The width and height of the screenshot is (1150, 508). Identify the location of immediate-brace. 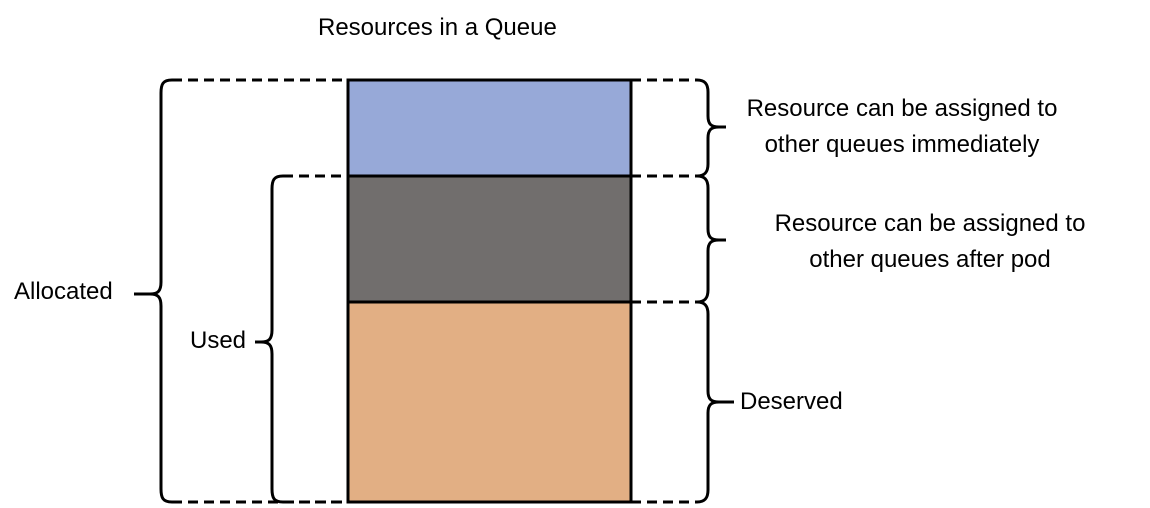
(678, 128).